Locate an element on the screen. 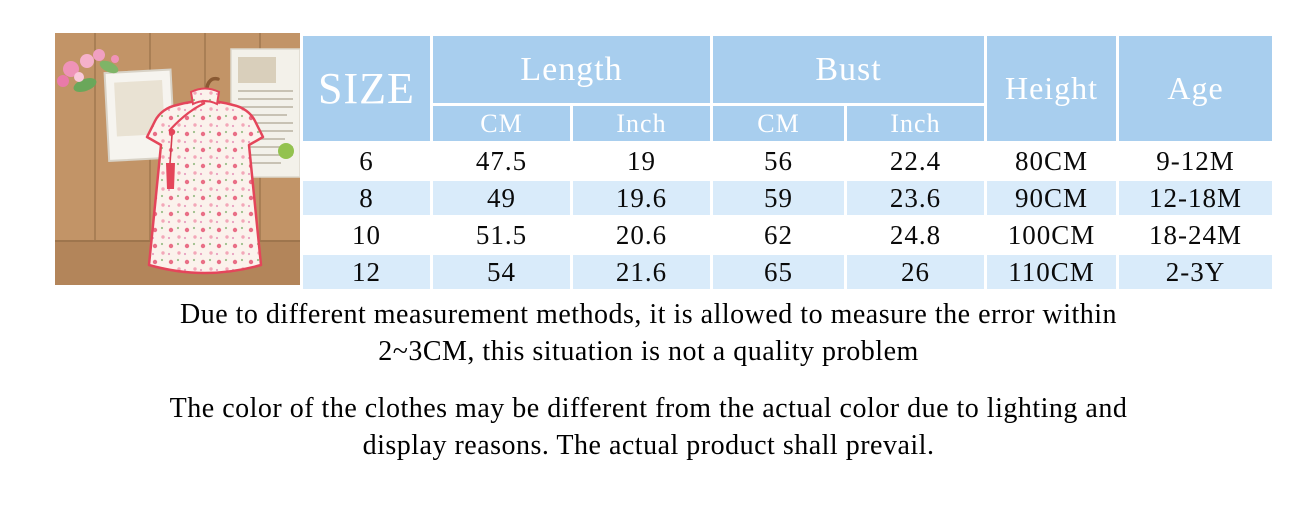 The width and height of the screenshot is (1297, 516). bust-cm-value: 65 is located at coordinates (778, 272).